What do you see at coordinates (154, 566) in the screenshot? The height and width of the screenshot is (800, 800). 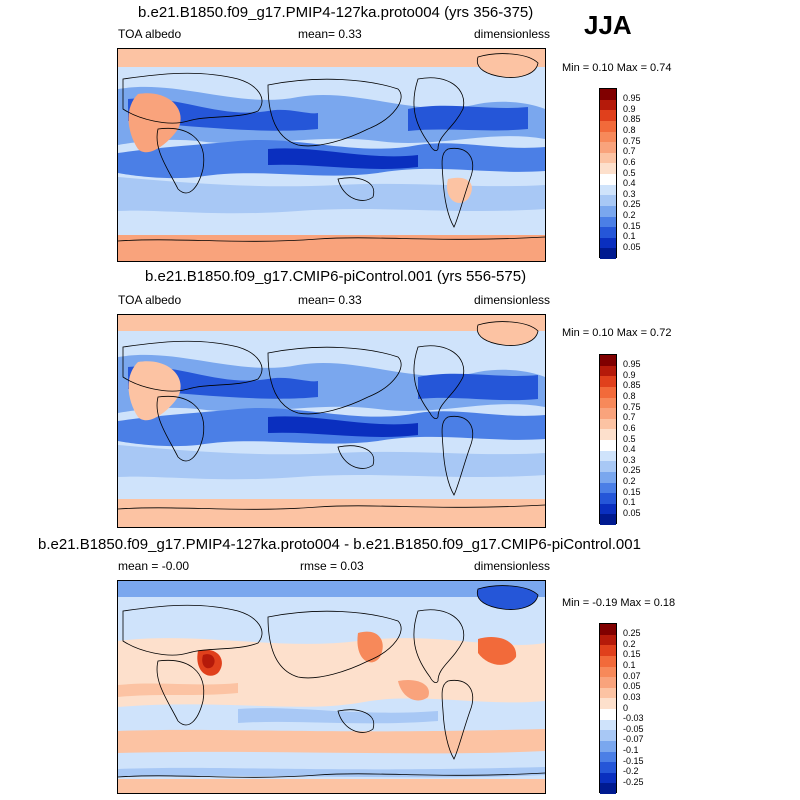 I see `panel3-mean-label: mean = -0.00` at bounding box center [154, 566].